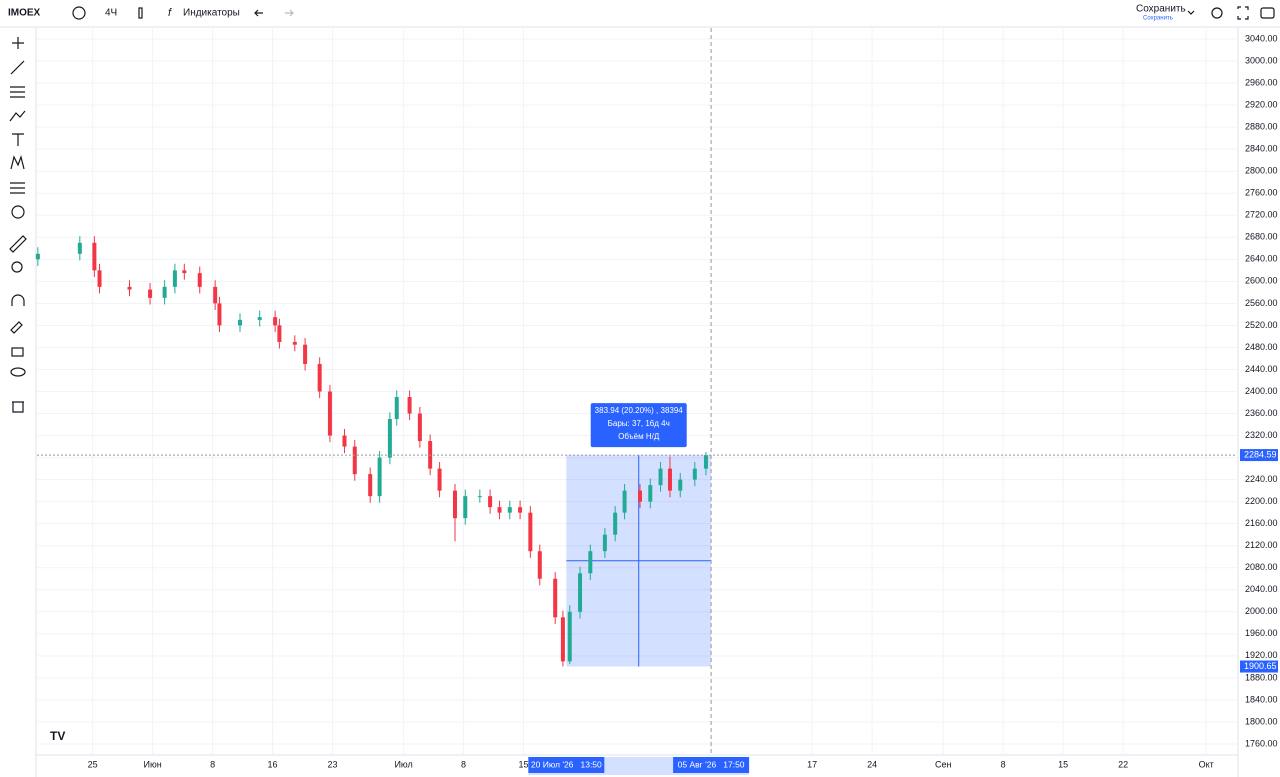 The width and height of the screenshot is (1280, 777). Describe the element at coordinates (1261, 104) in the screenshot. I see `y-tick-label: 2920.00` at that location.